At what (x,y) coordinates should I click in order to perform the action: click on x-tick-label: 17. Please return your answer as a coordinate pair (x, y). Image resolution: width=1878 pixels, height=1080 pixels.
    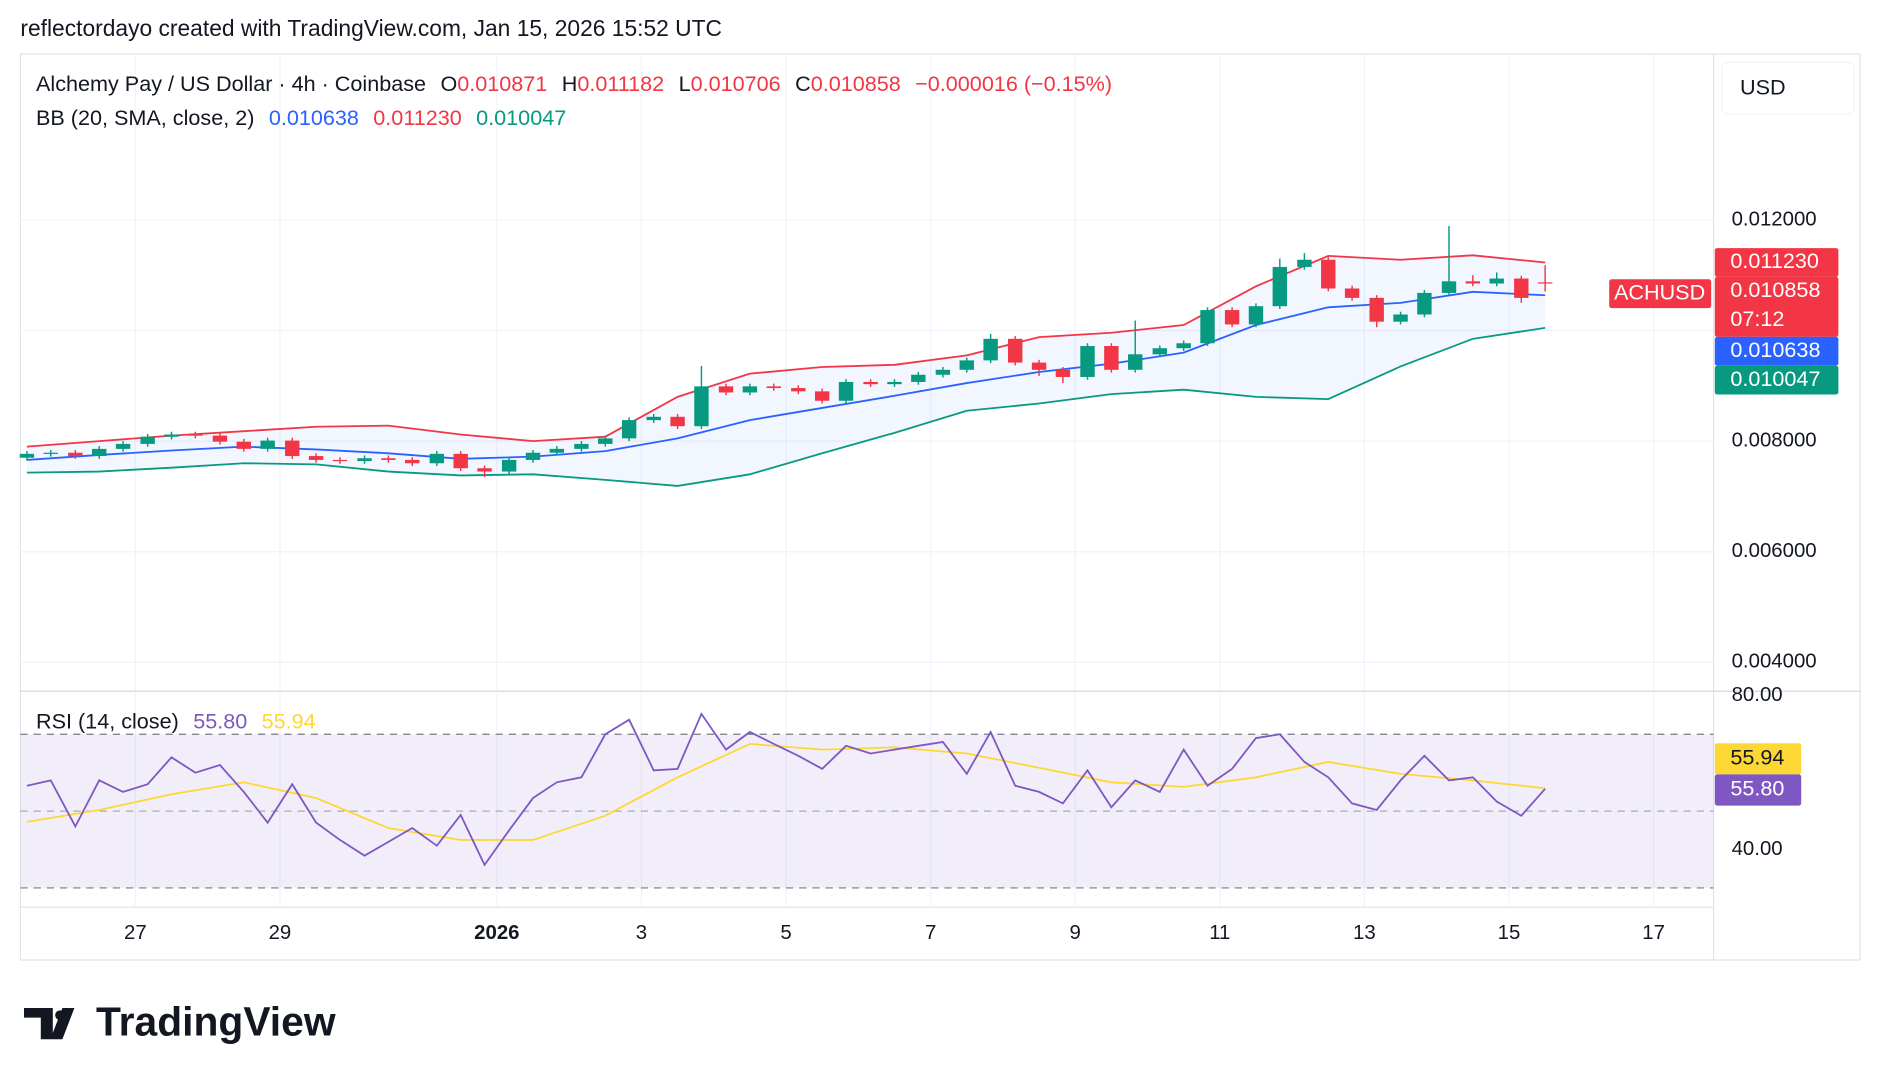
    Looking at the image, I should click on (1653, 933).